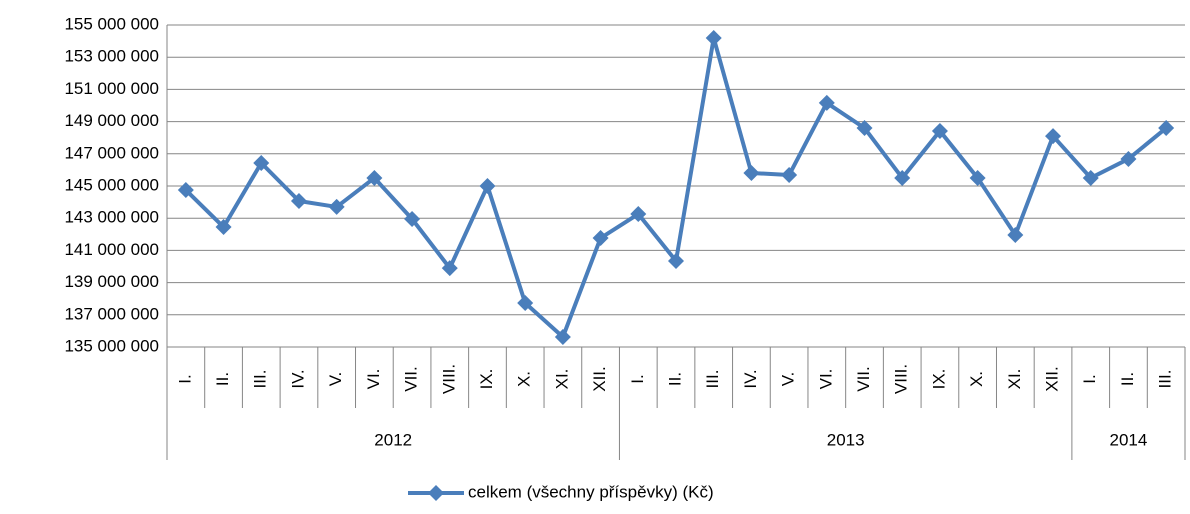 The image size is (1190, 514). I want to click on x-group-label: 2013, so click(846, 439).